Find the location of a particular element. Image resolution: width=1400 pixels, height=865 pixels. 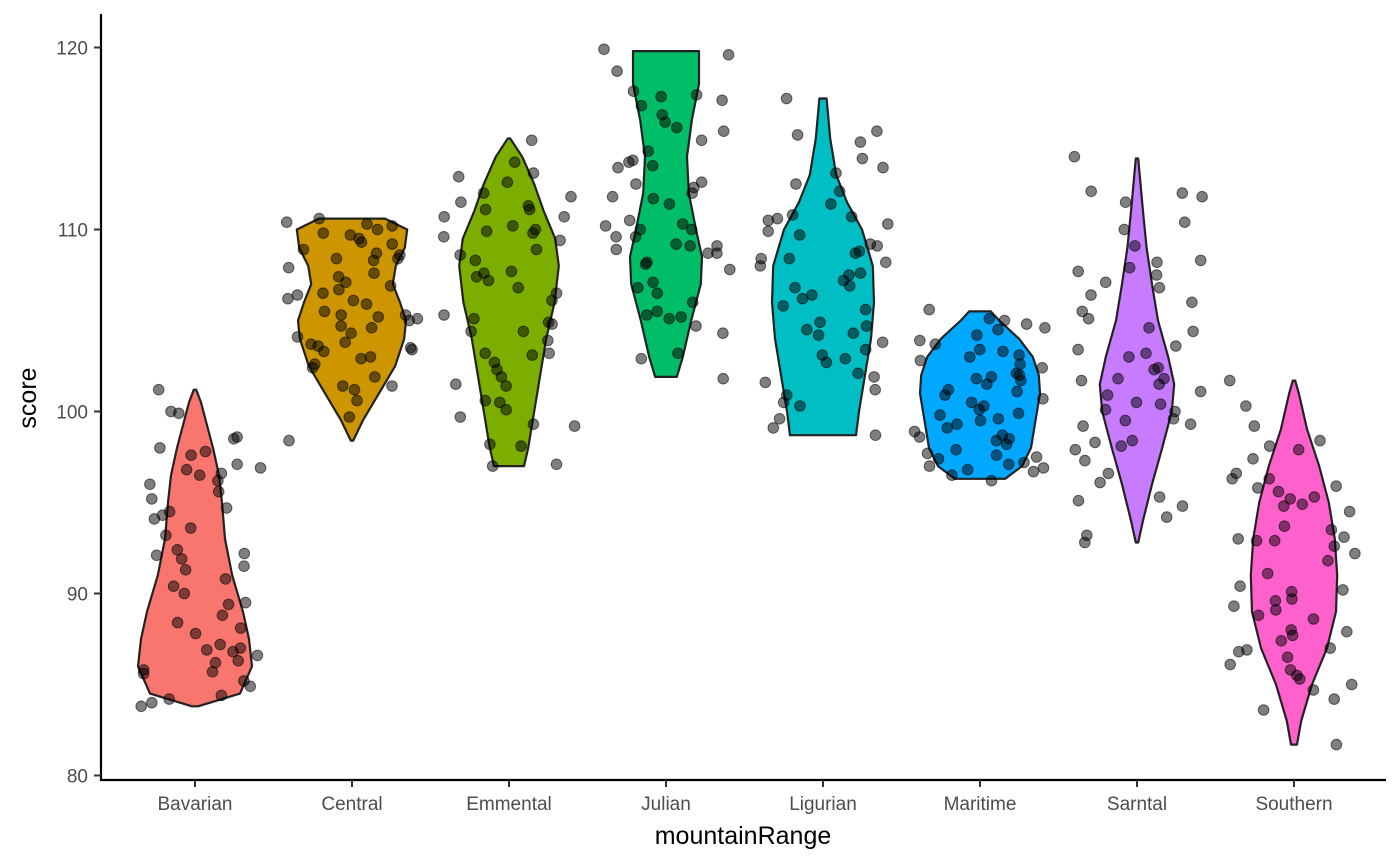

x-tick-label-maritime: Maritime is located at coordinates (980, 804).